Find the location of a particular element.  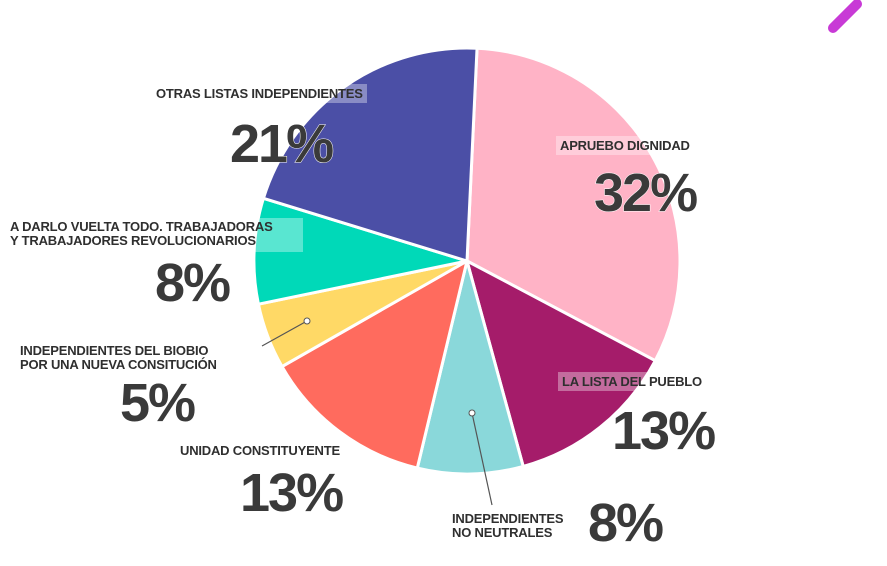

label-la-lista-del-pueblo: LA LISTA DEL PUEBLO is located at coordinates (632, 381).